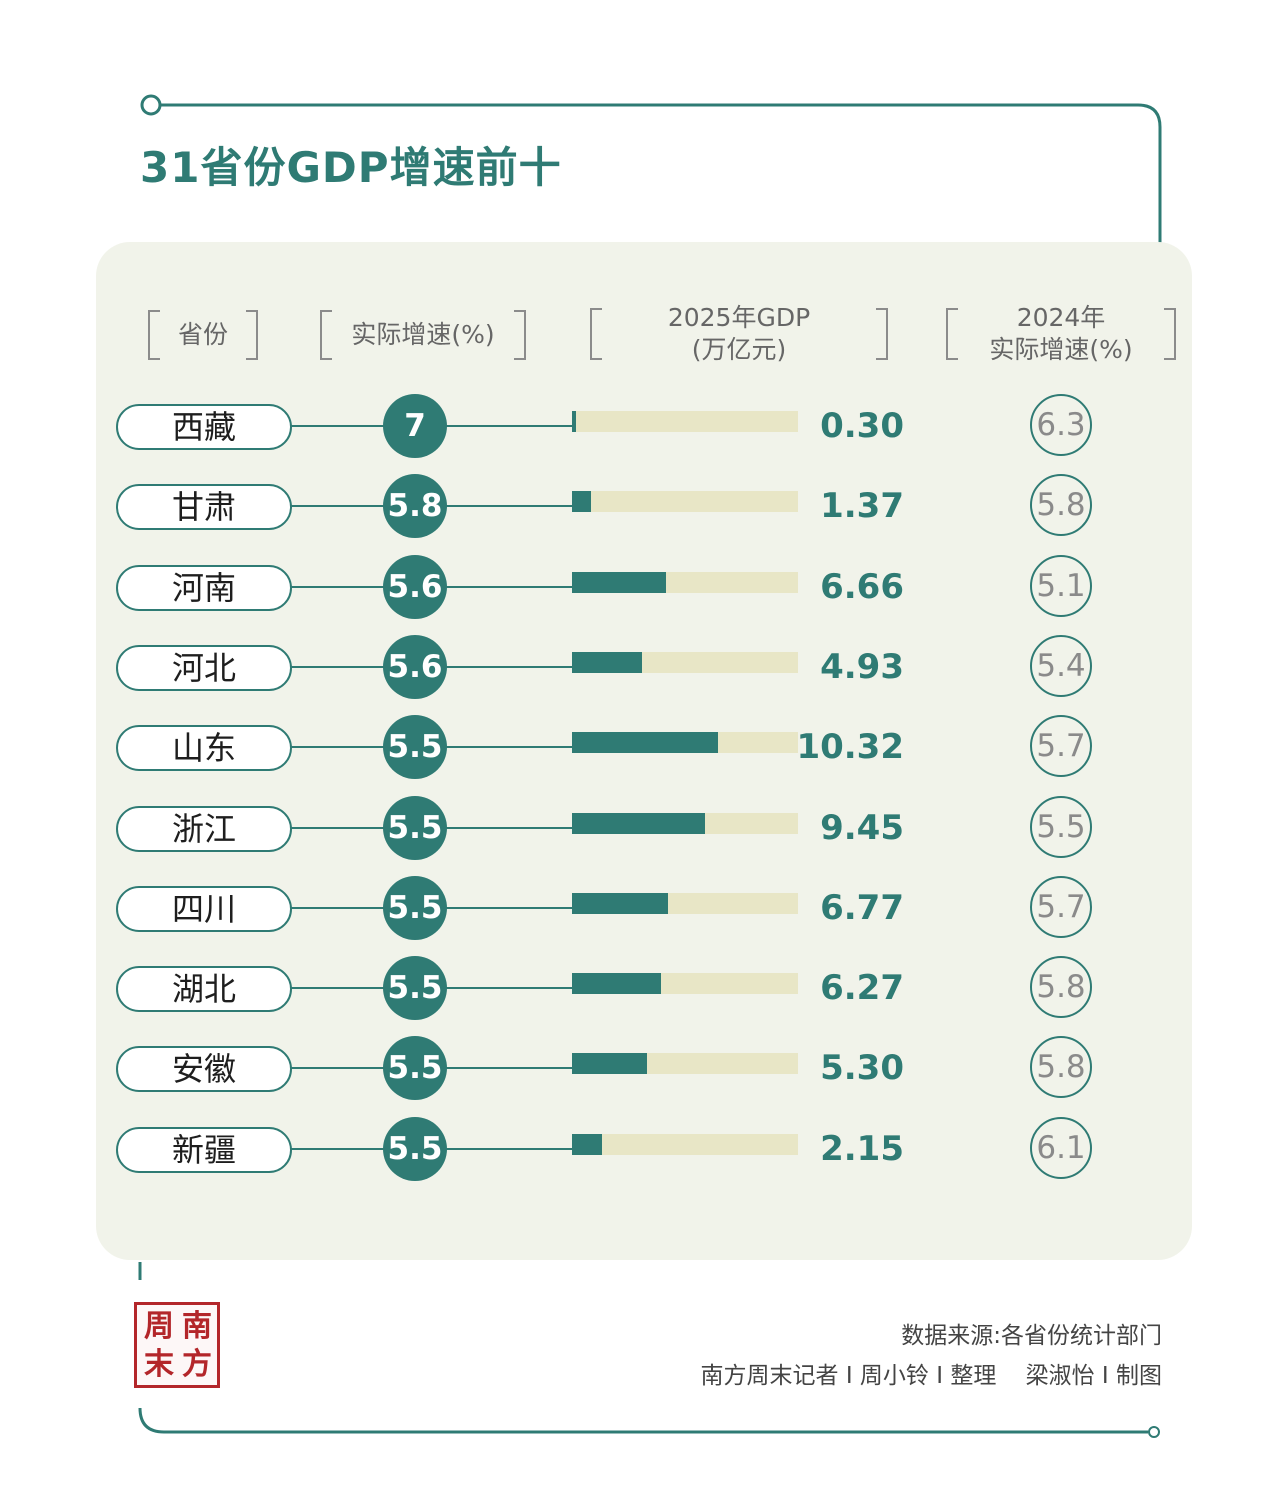 The height and width of the screenshot is (1504, 1280). I want to click on header-growth-label: 实际增速(%), so click(423, 334).